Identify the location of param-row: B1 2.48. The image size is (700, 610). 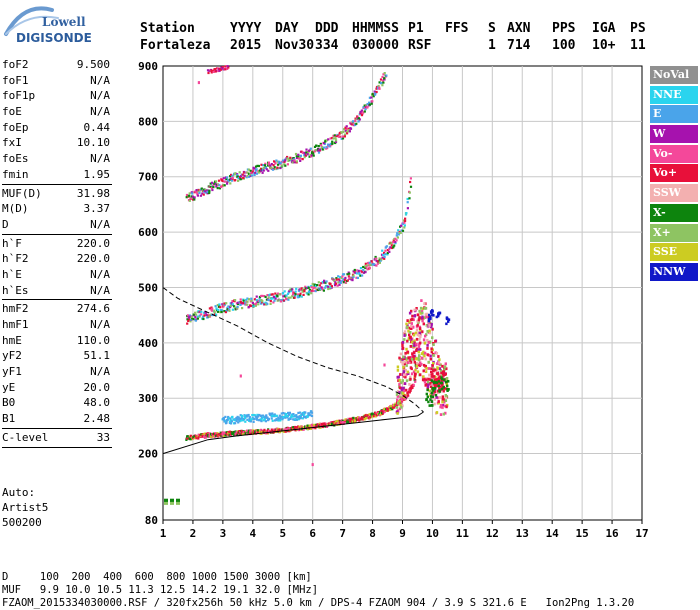
(57, 419).